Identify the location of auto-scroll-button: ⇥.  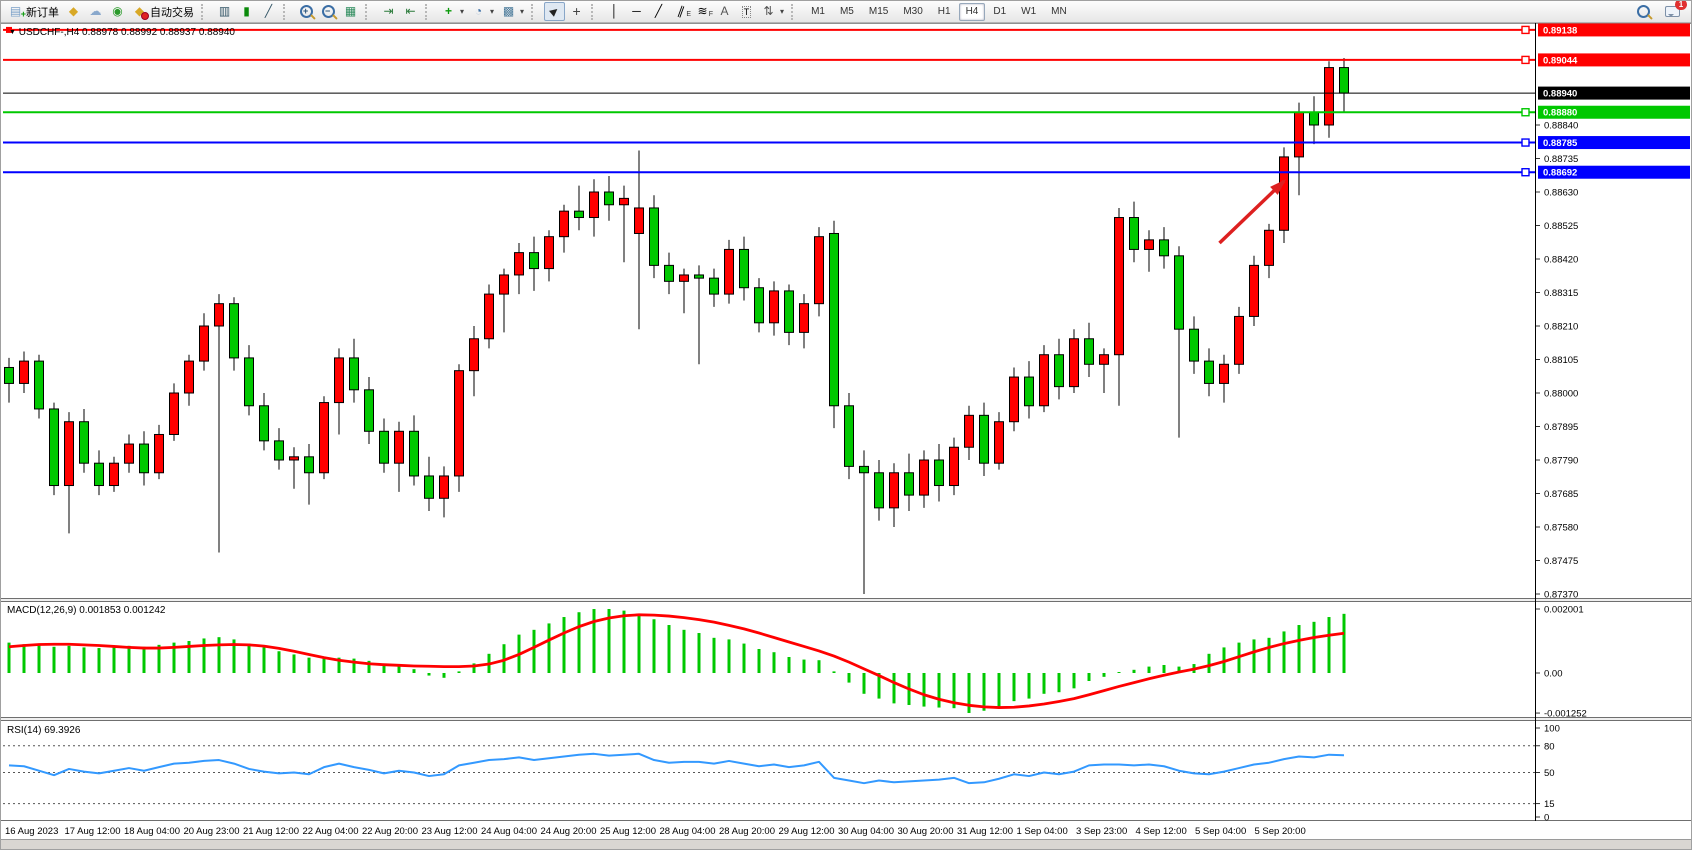
(388, 11).